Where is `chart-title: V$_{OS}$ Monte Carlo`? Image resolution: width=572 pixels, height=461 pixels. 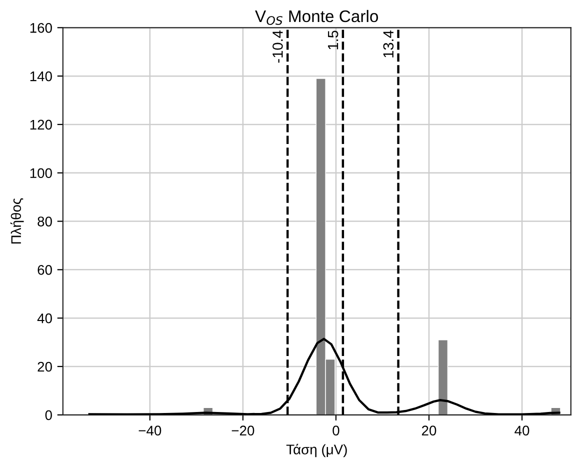
chart-title: V$_{OS}$ Monte Carlo is located at coordinates (316, 17).